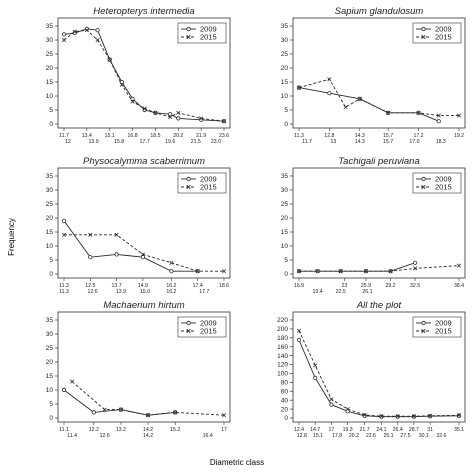 The image size is (474, 474). Describe the element at coordinates (72, 436) in the screenshot. I see `x-tick-label: 11.4` at that location.